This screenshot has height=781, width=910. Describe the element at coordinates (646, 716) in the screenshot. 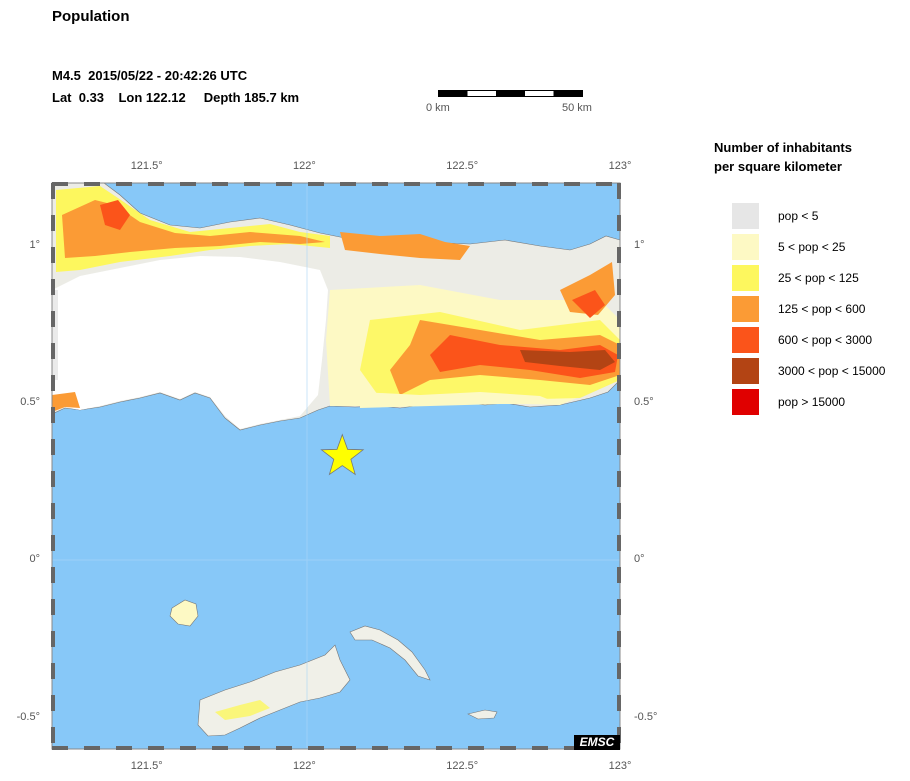

I see `lat-tick-label-right-3: -0.5°` at that location.